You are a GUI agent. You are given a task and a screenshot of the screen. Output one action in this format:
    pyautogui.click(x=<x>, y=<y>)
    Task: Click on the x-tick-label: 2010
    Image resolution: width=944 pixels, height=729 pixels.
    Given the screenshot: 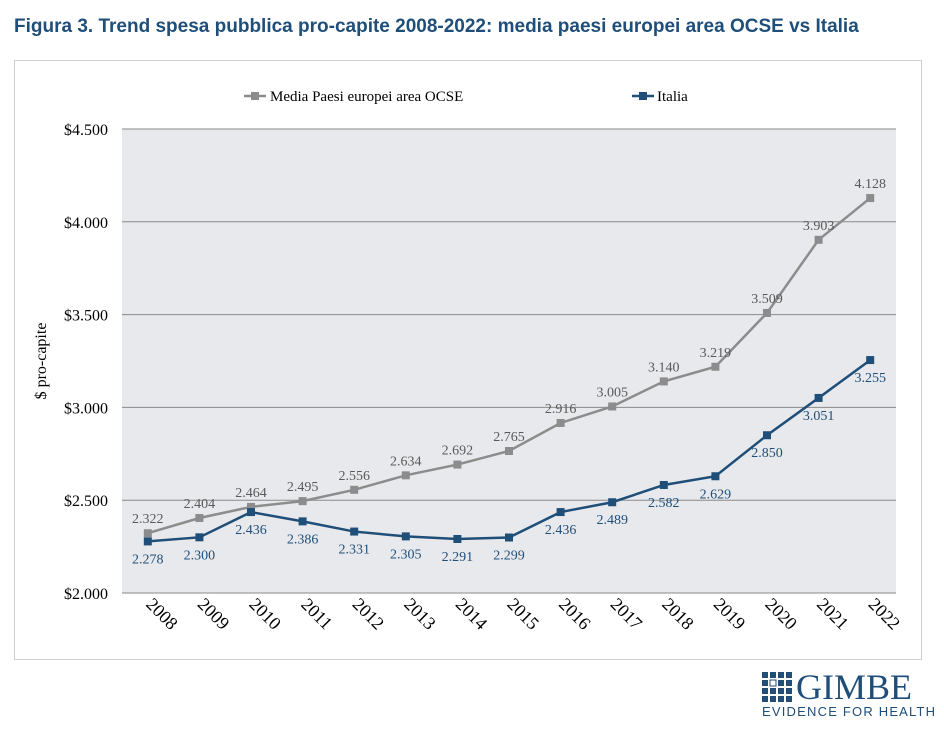 What is the action you would take?
    pyautogui.click(x=265, y=614)
    